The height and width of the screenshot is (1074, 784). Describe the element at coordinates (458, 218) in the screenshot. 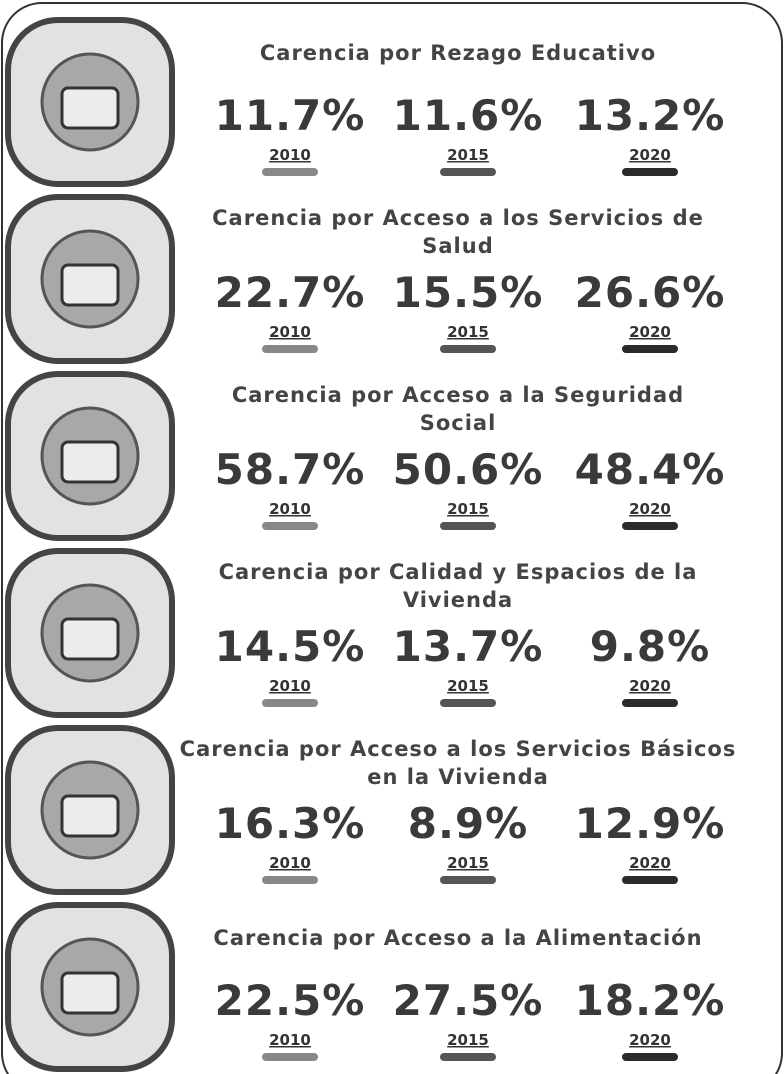

I see `section-title: Carencia por Acceso a los Servicios de` at that location.